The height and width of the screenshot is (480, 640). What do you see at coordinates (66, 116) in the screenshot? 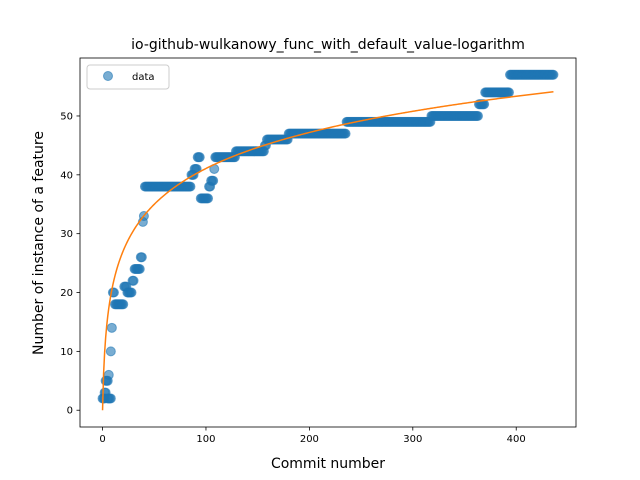
I see `y-tick-label: 50` at bounding box center [66, 116].